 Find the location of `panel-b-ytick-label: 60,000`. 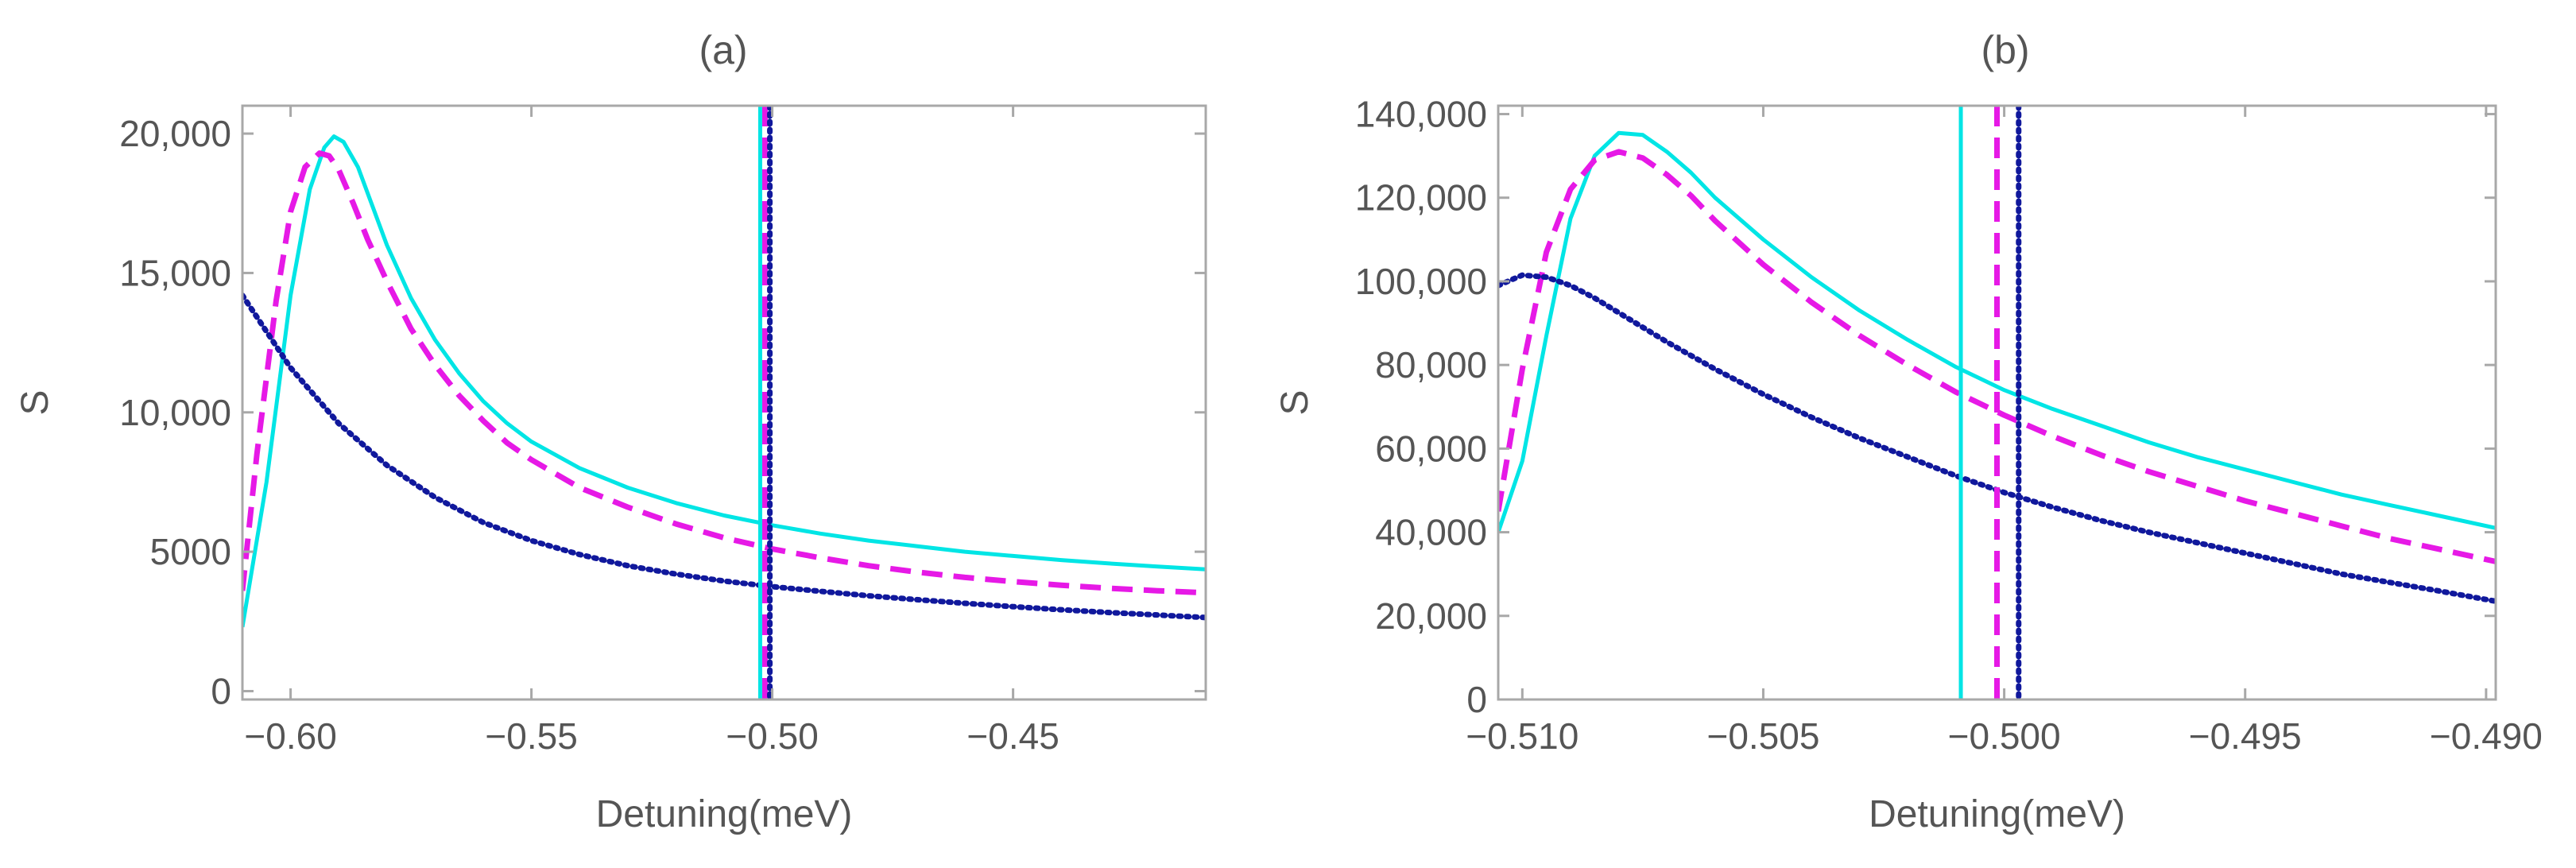

panel-b-ytick-label: 60,000 is located at coordinates (1431, 448).